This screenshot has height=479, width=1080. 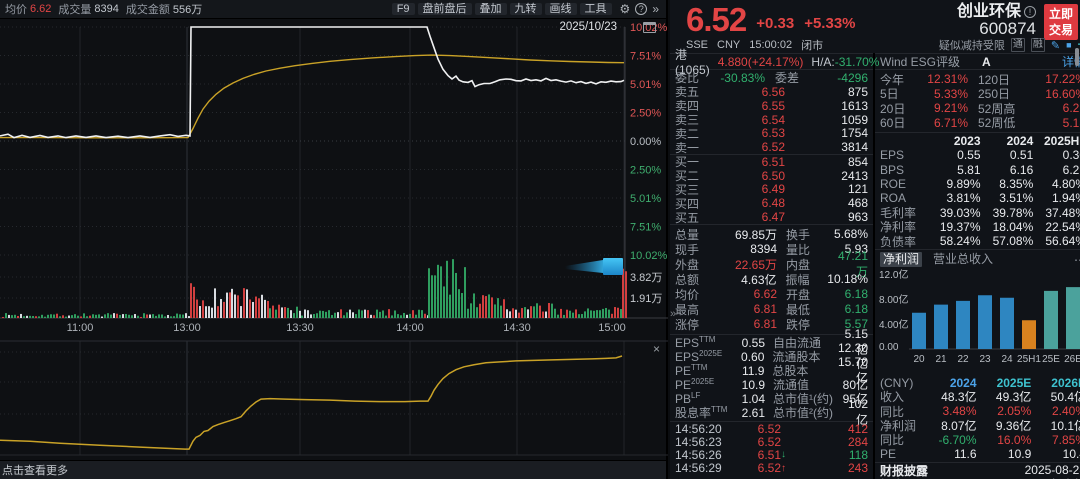 What do you see at coordinates (656, 349) in the screenshot?
I see `close-indicator-icon: ×` at bounding box center [656, 349].